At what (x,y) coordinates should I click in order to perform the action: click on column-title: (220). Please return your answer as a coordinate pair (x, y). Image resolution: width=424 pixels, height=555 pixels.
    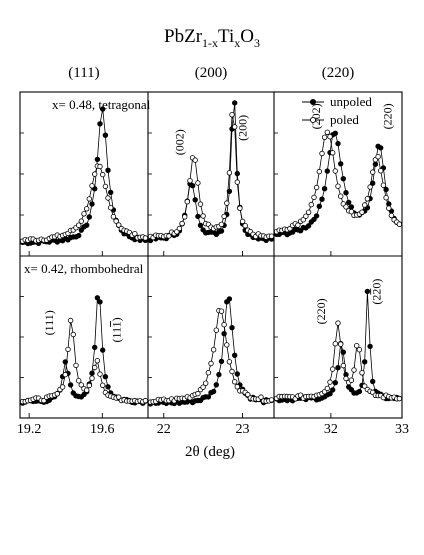
    Looking at the image, I should click on (338, 73).